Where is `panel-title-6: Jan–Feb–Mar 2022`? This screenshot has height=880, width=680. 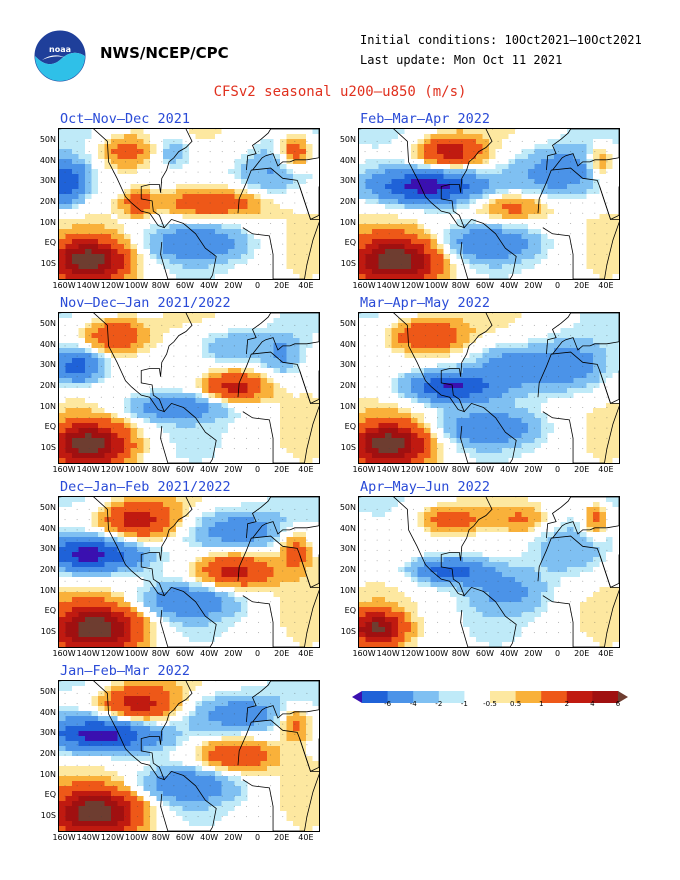
panel-title-6: Jan–Feb–Mar 2022 is located at coordinates (125, 671).